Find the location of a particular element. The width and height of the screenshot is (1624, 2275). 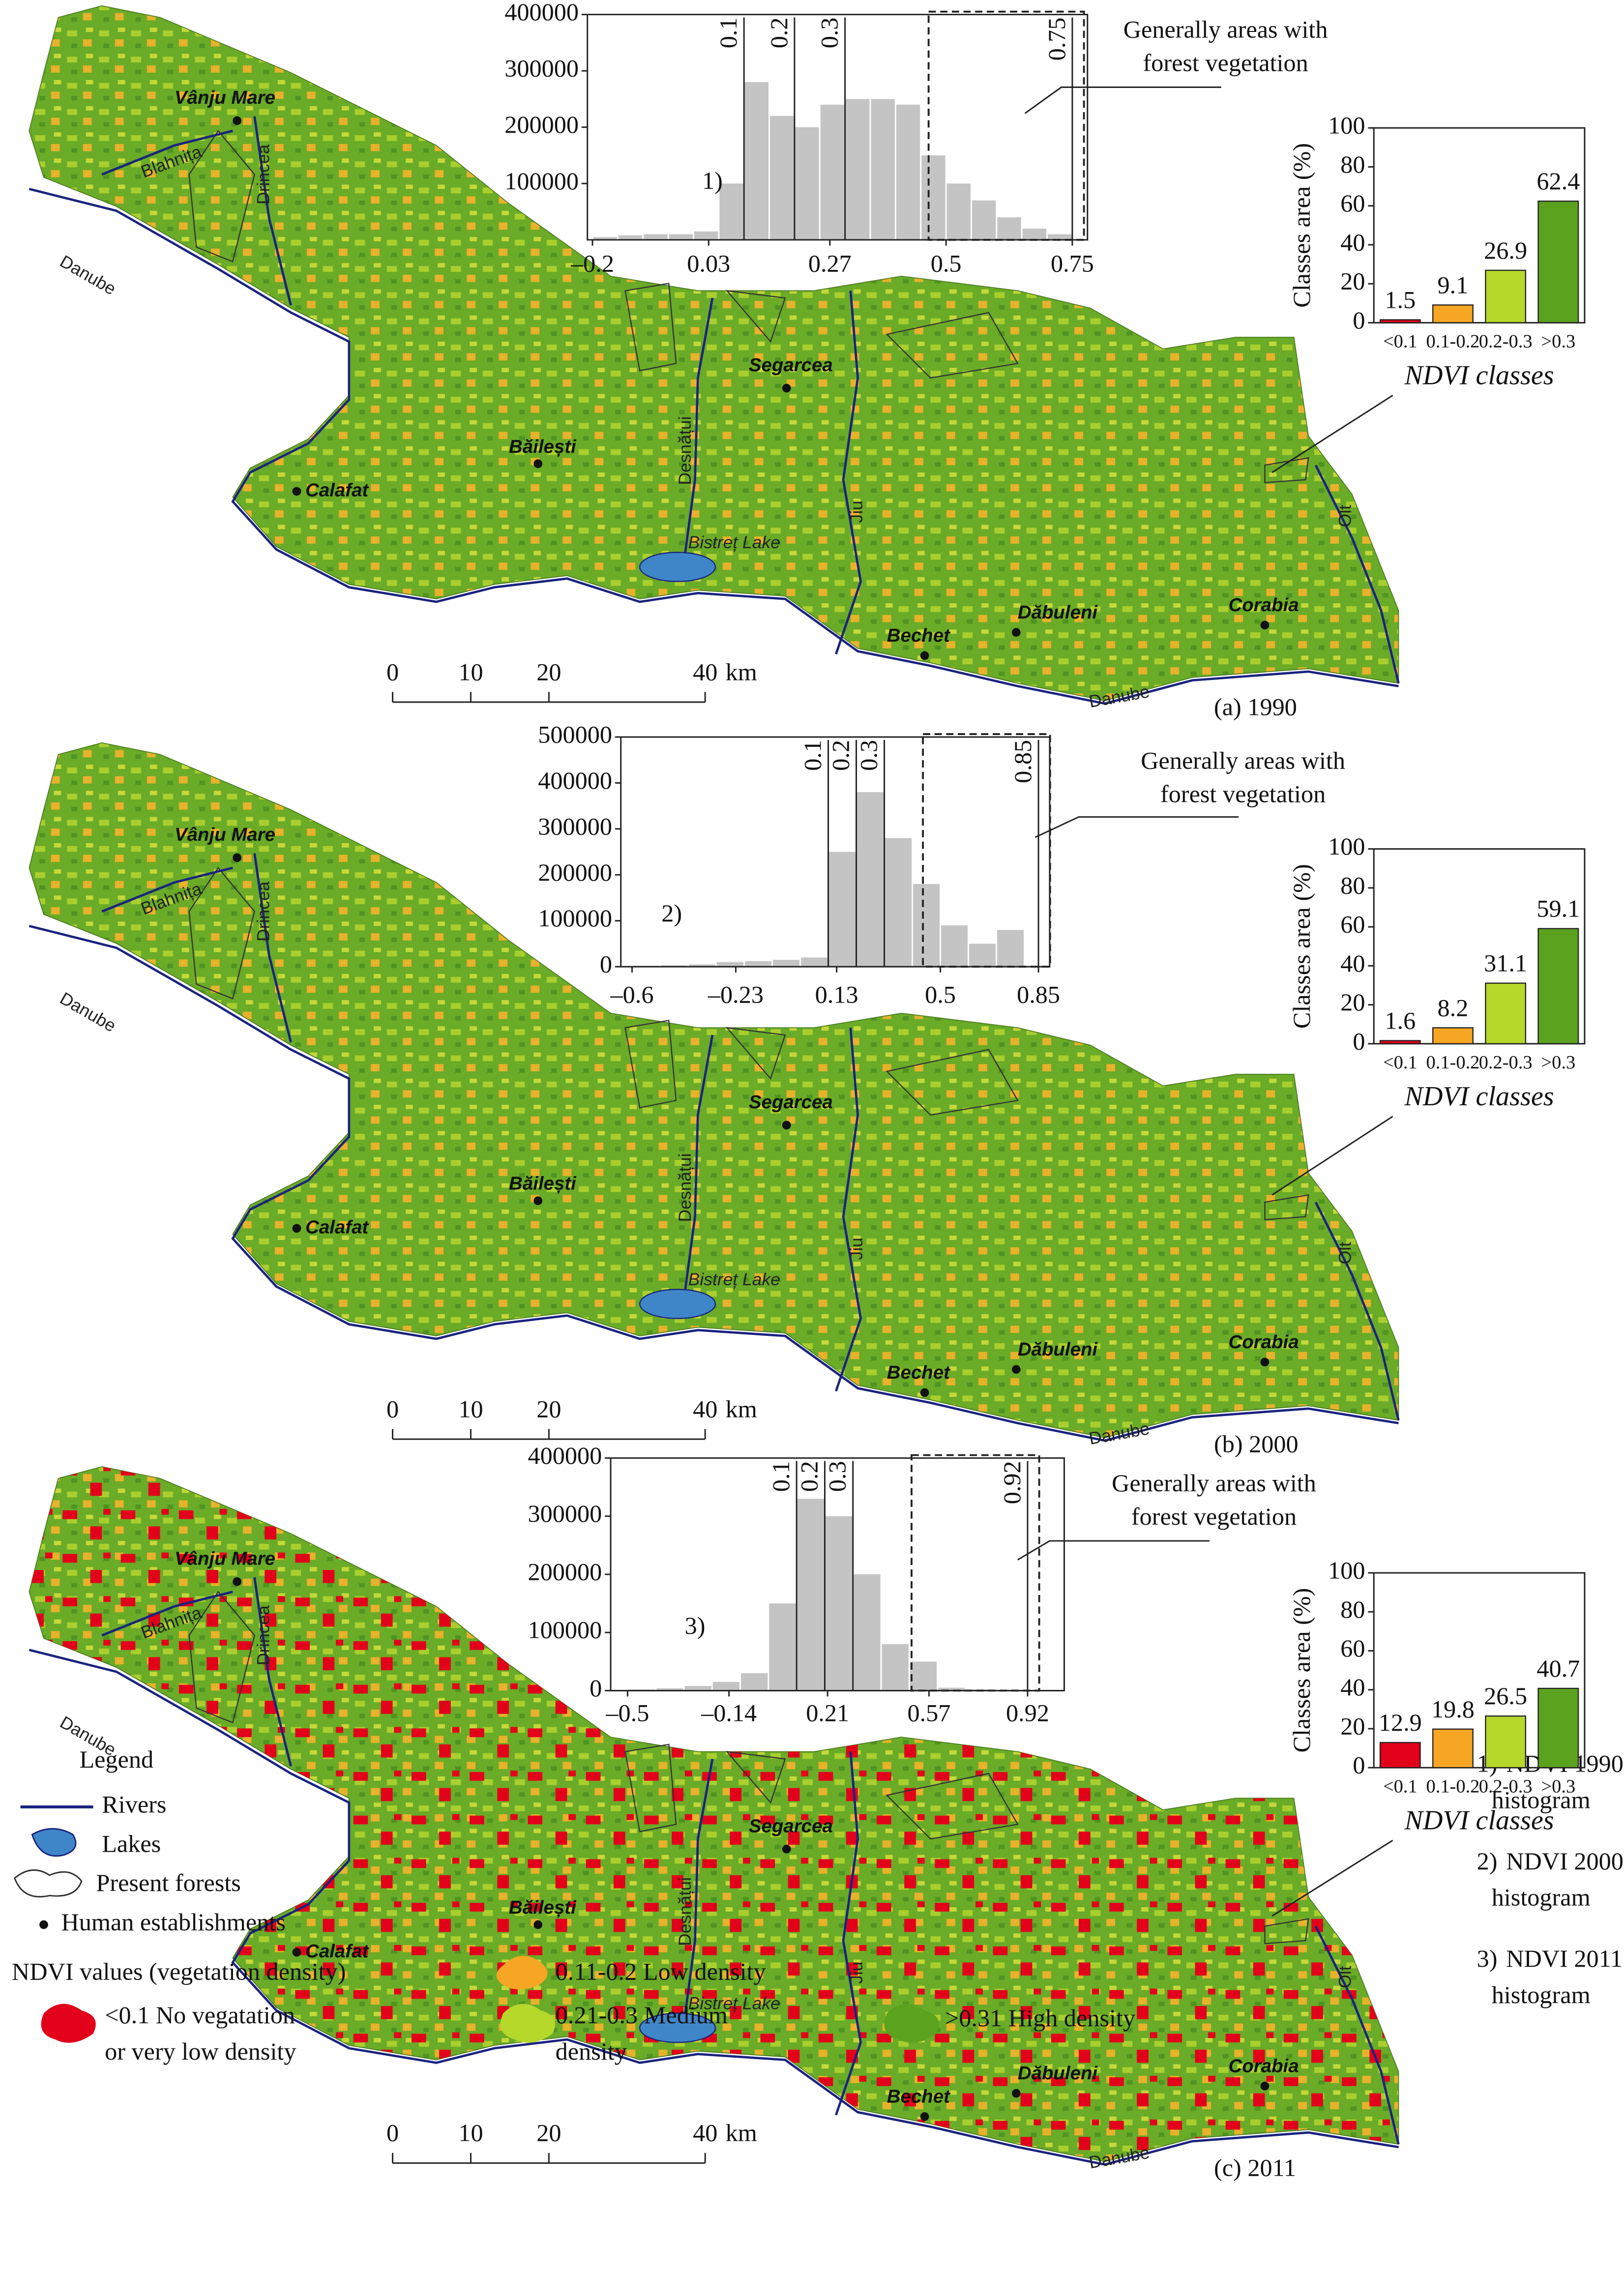

river-label: Danube is located at coordinates (88, 275).